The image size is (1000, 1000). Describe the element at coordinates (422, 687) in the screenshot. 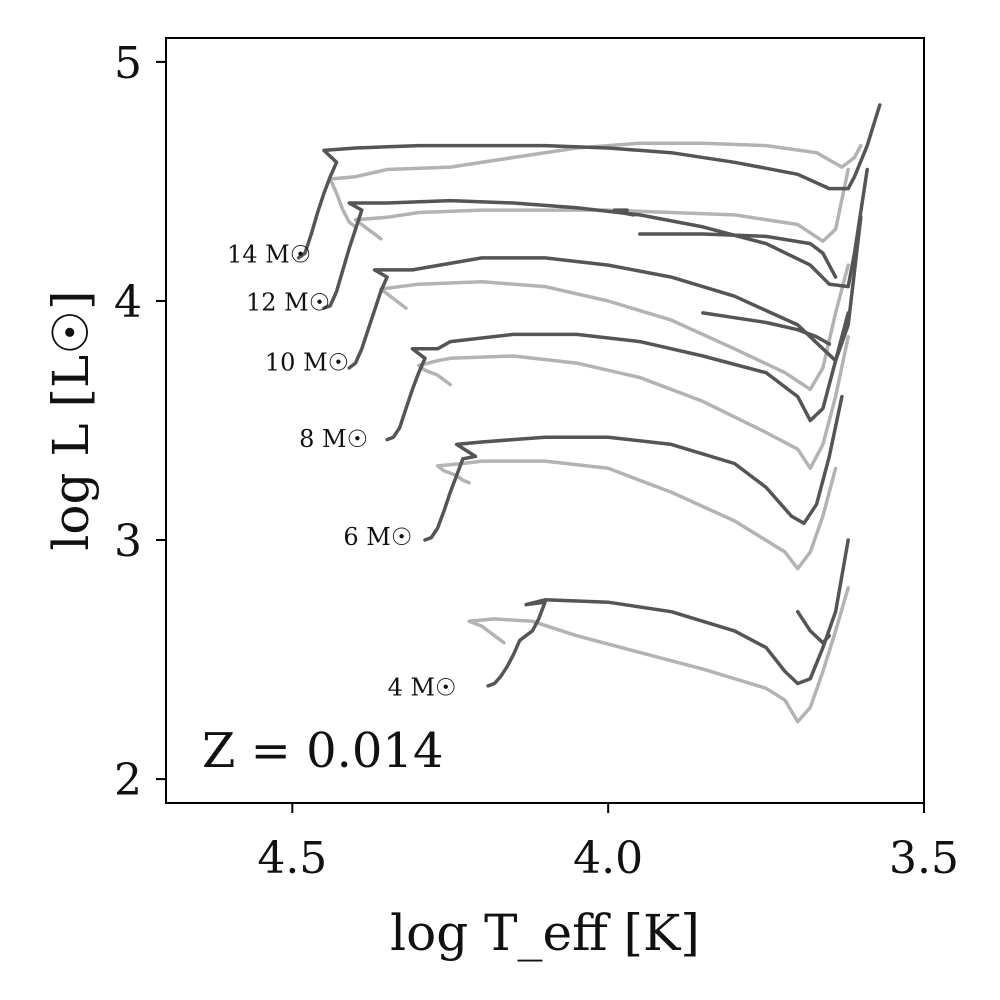

I see `mass-label-0: 4 M☉` at that location.